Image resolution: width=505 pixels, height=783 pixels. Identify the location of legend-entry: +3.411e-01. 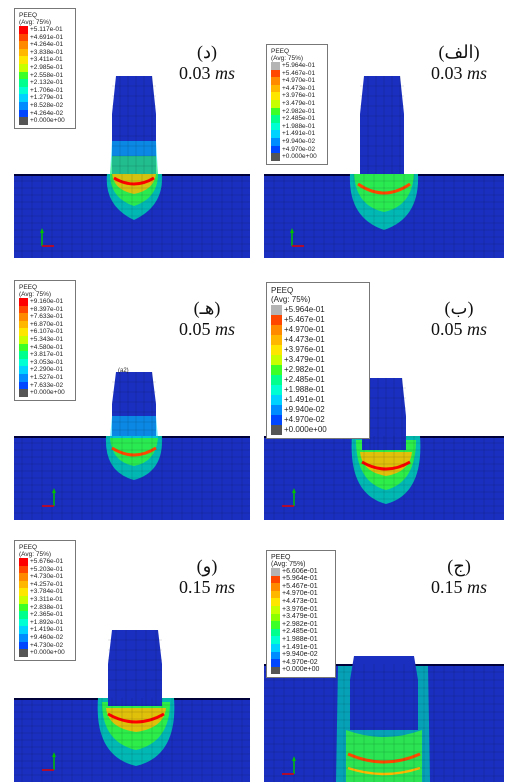
(45, 60).